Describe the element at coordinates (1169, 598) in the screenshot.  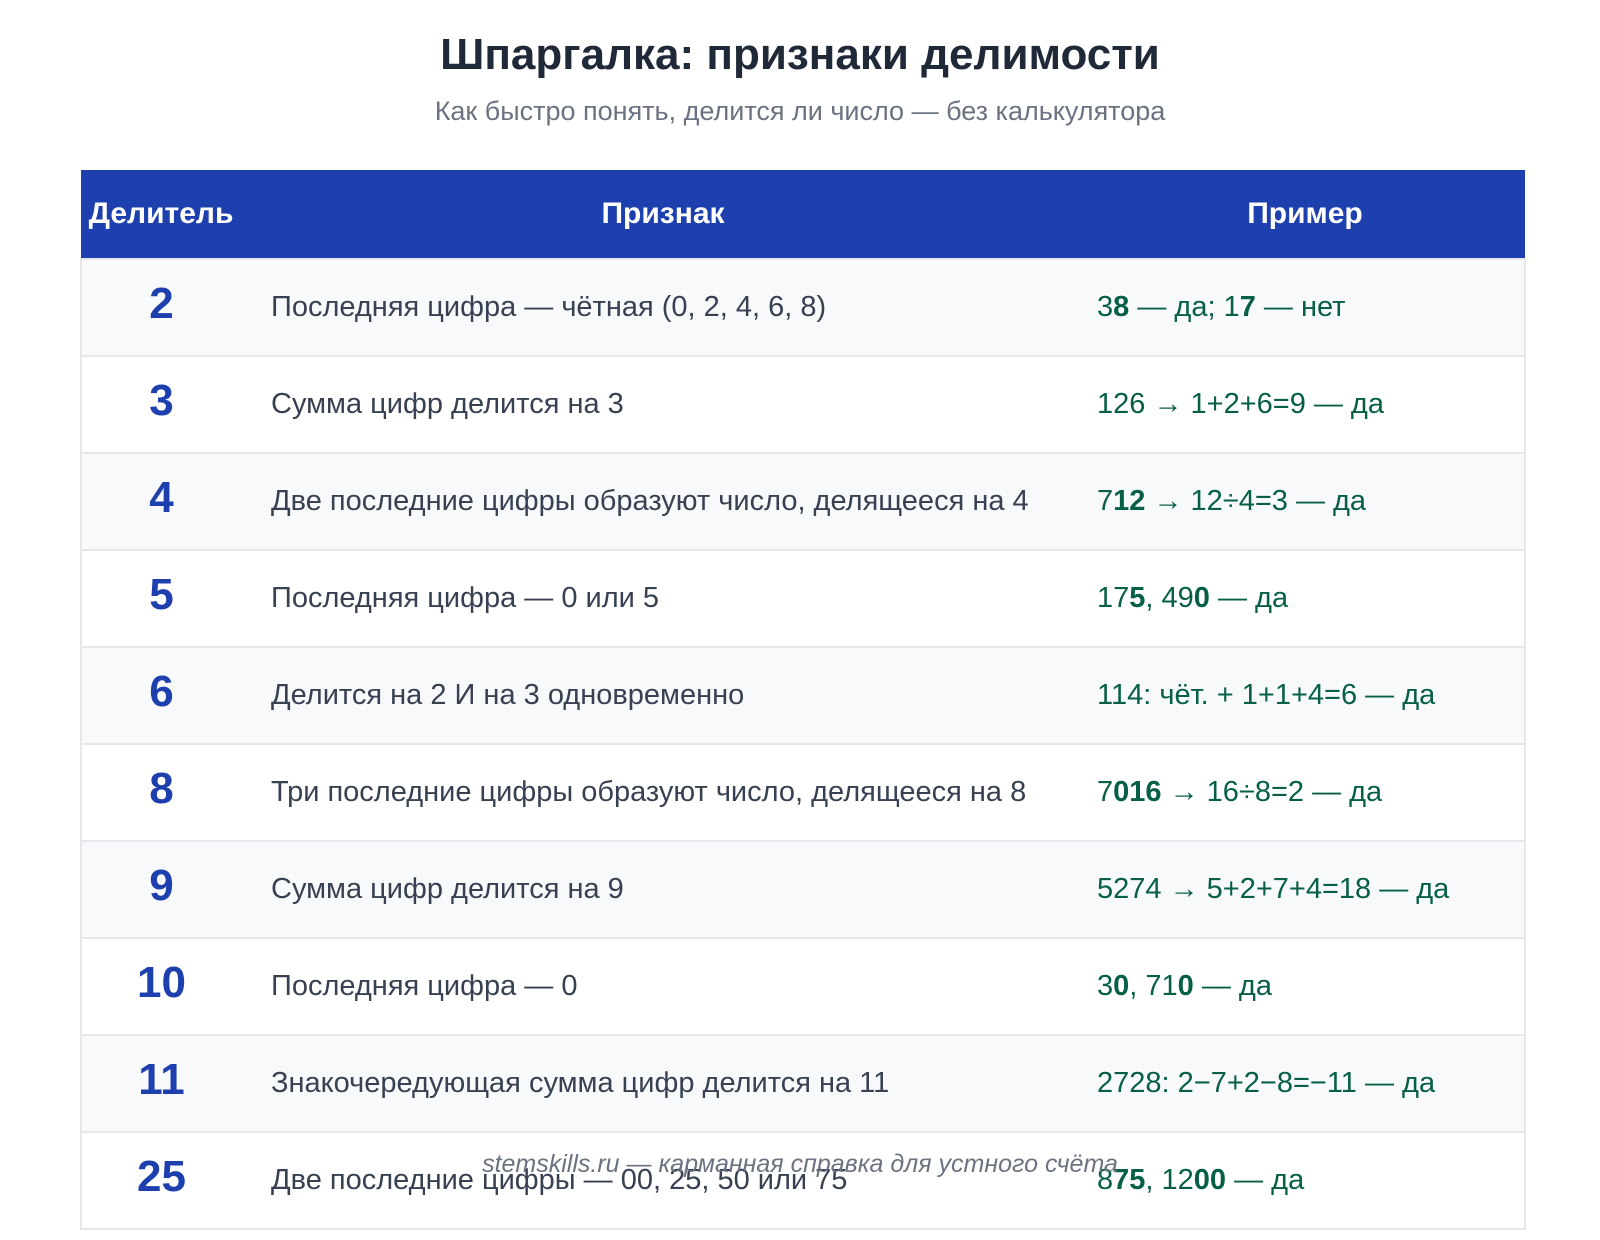
I see `example-text: , 49` at that location.